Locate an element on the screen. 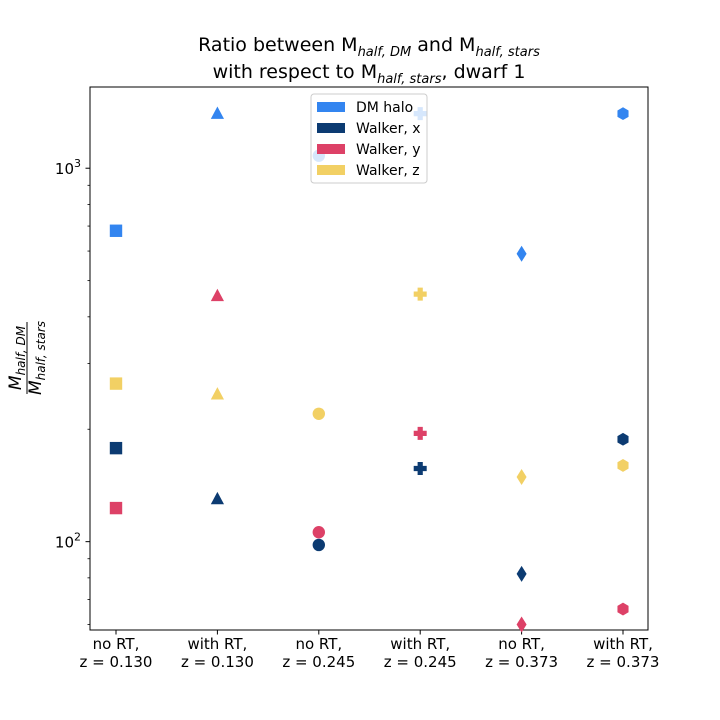 This screenshot has width=720, height=720. legend-box is located at coordinates (369, 138).